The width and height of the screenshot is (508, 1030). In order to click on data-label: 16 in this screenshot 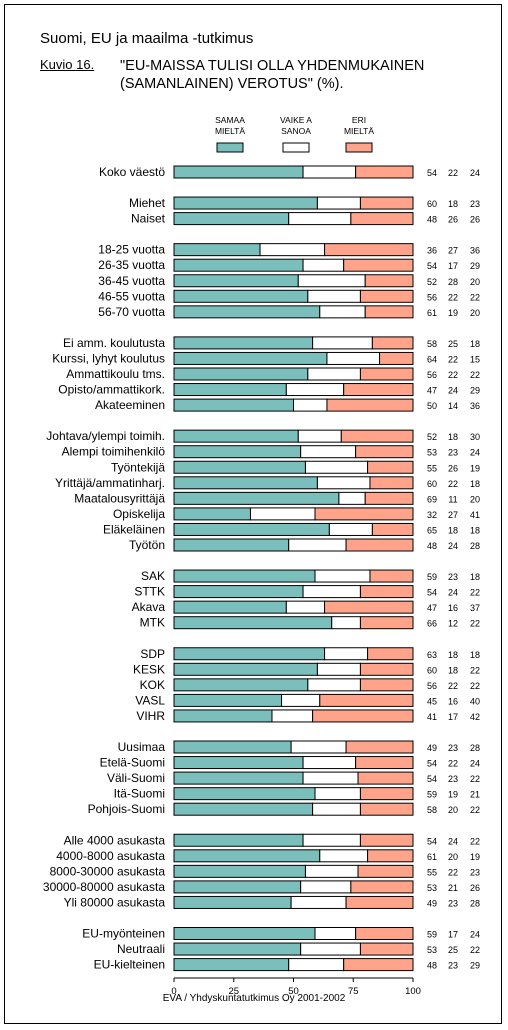, I will do `click(453, 608)`.